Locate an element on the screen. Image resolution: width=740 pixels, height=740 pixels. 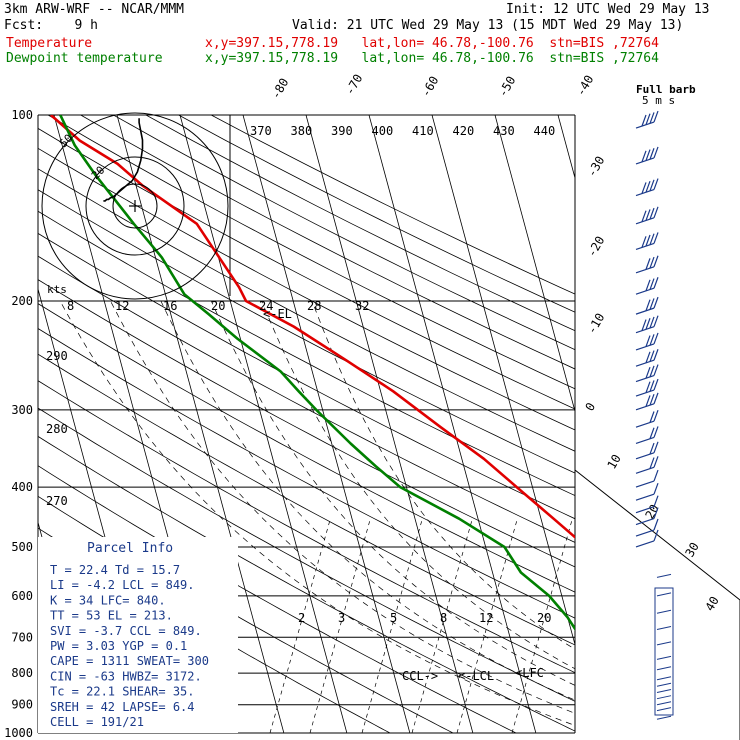
theta-label: 400 is located at coordinates (383, 131).